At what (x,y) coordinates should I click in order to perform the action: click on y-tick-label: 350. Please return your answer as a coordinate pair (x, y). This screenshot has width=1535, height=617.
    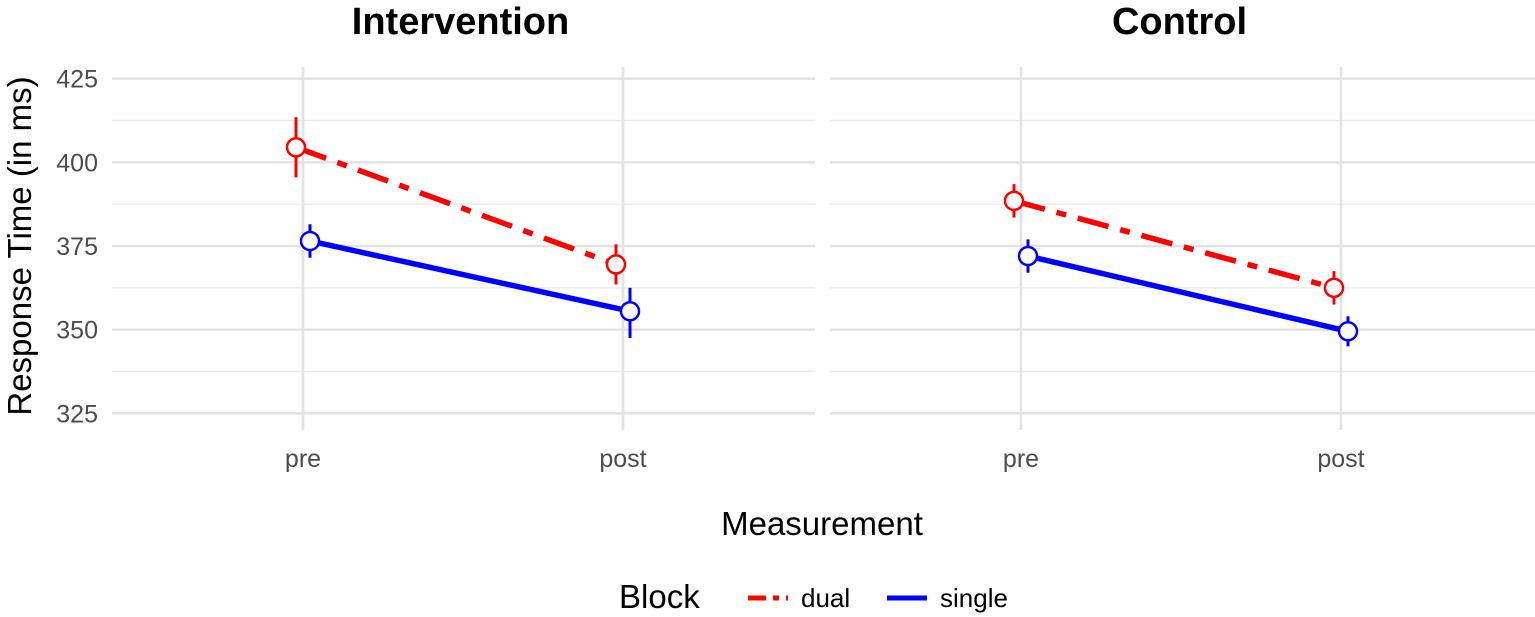
    Looking at the image, I should click on (77, 331).